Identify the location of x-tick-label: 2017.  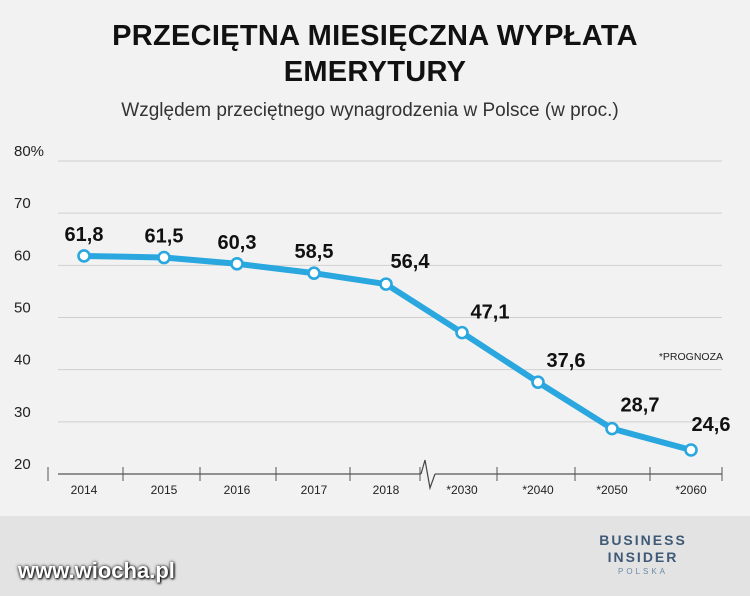
(314, 490).